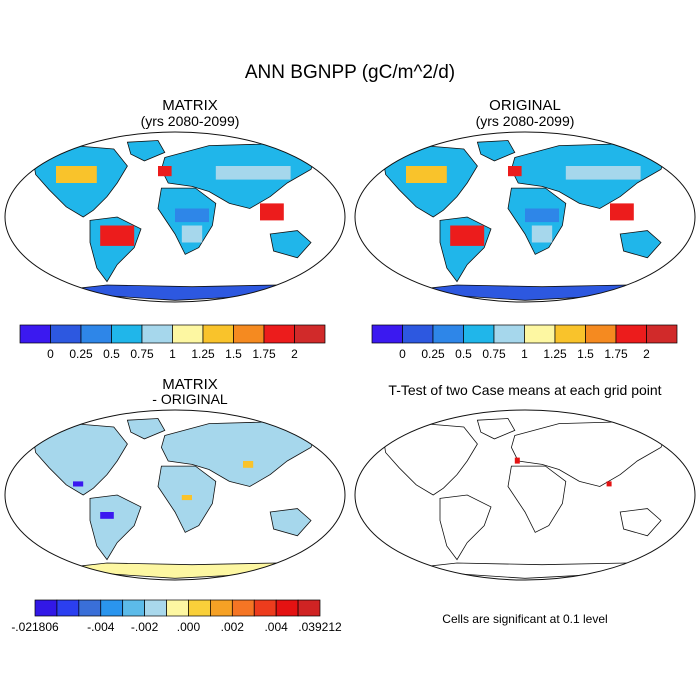 The image size is (700, 700). What do you see at coordinates (494, 354) in the screenshot?
I see `colorbar-original-label-3: 0.75` at bounding box center [494, 354].